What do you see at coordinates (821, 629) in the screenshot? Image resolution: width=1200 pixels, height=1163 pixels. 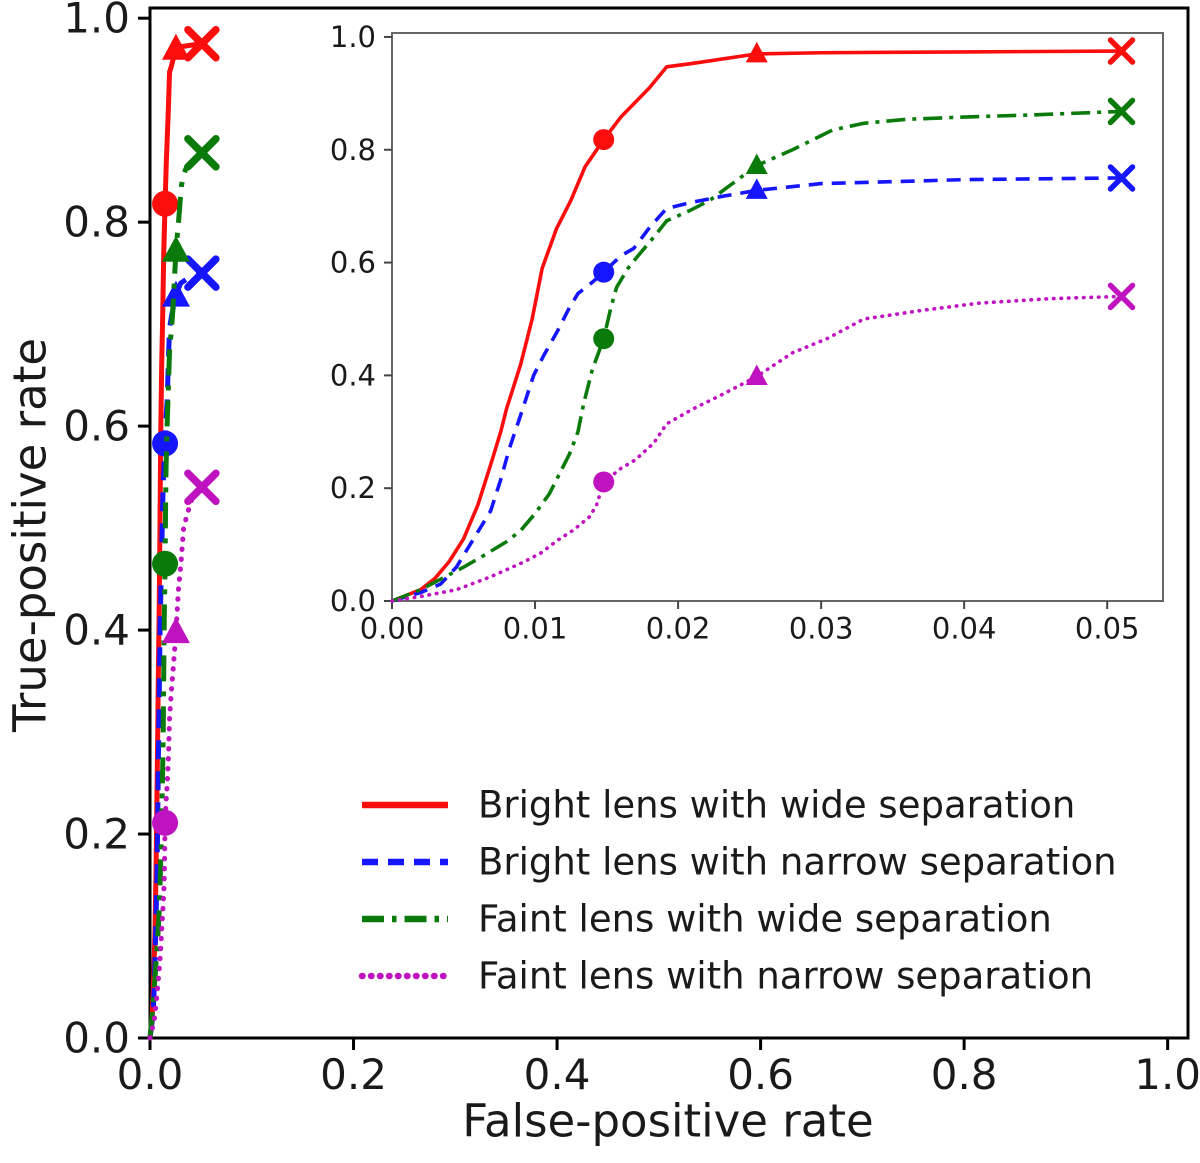 I see `x-tick-label: 0.03` at bounding box center [821, 629].